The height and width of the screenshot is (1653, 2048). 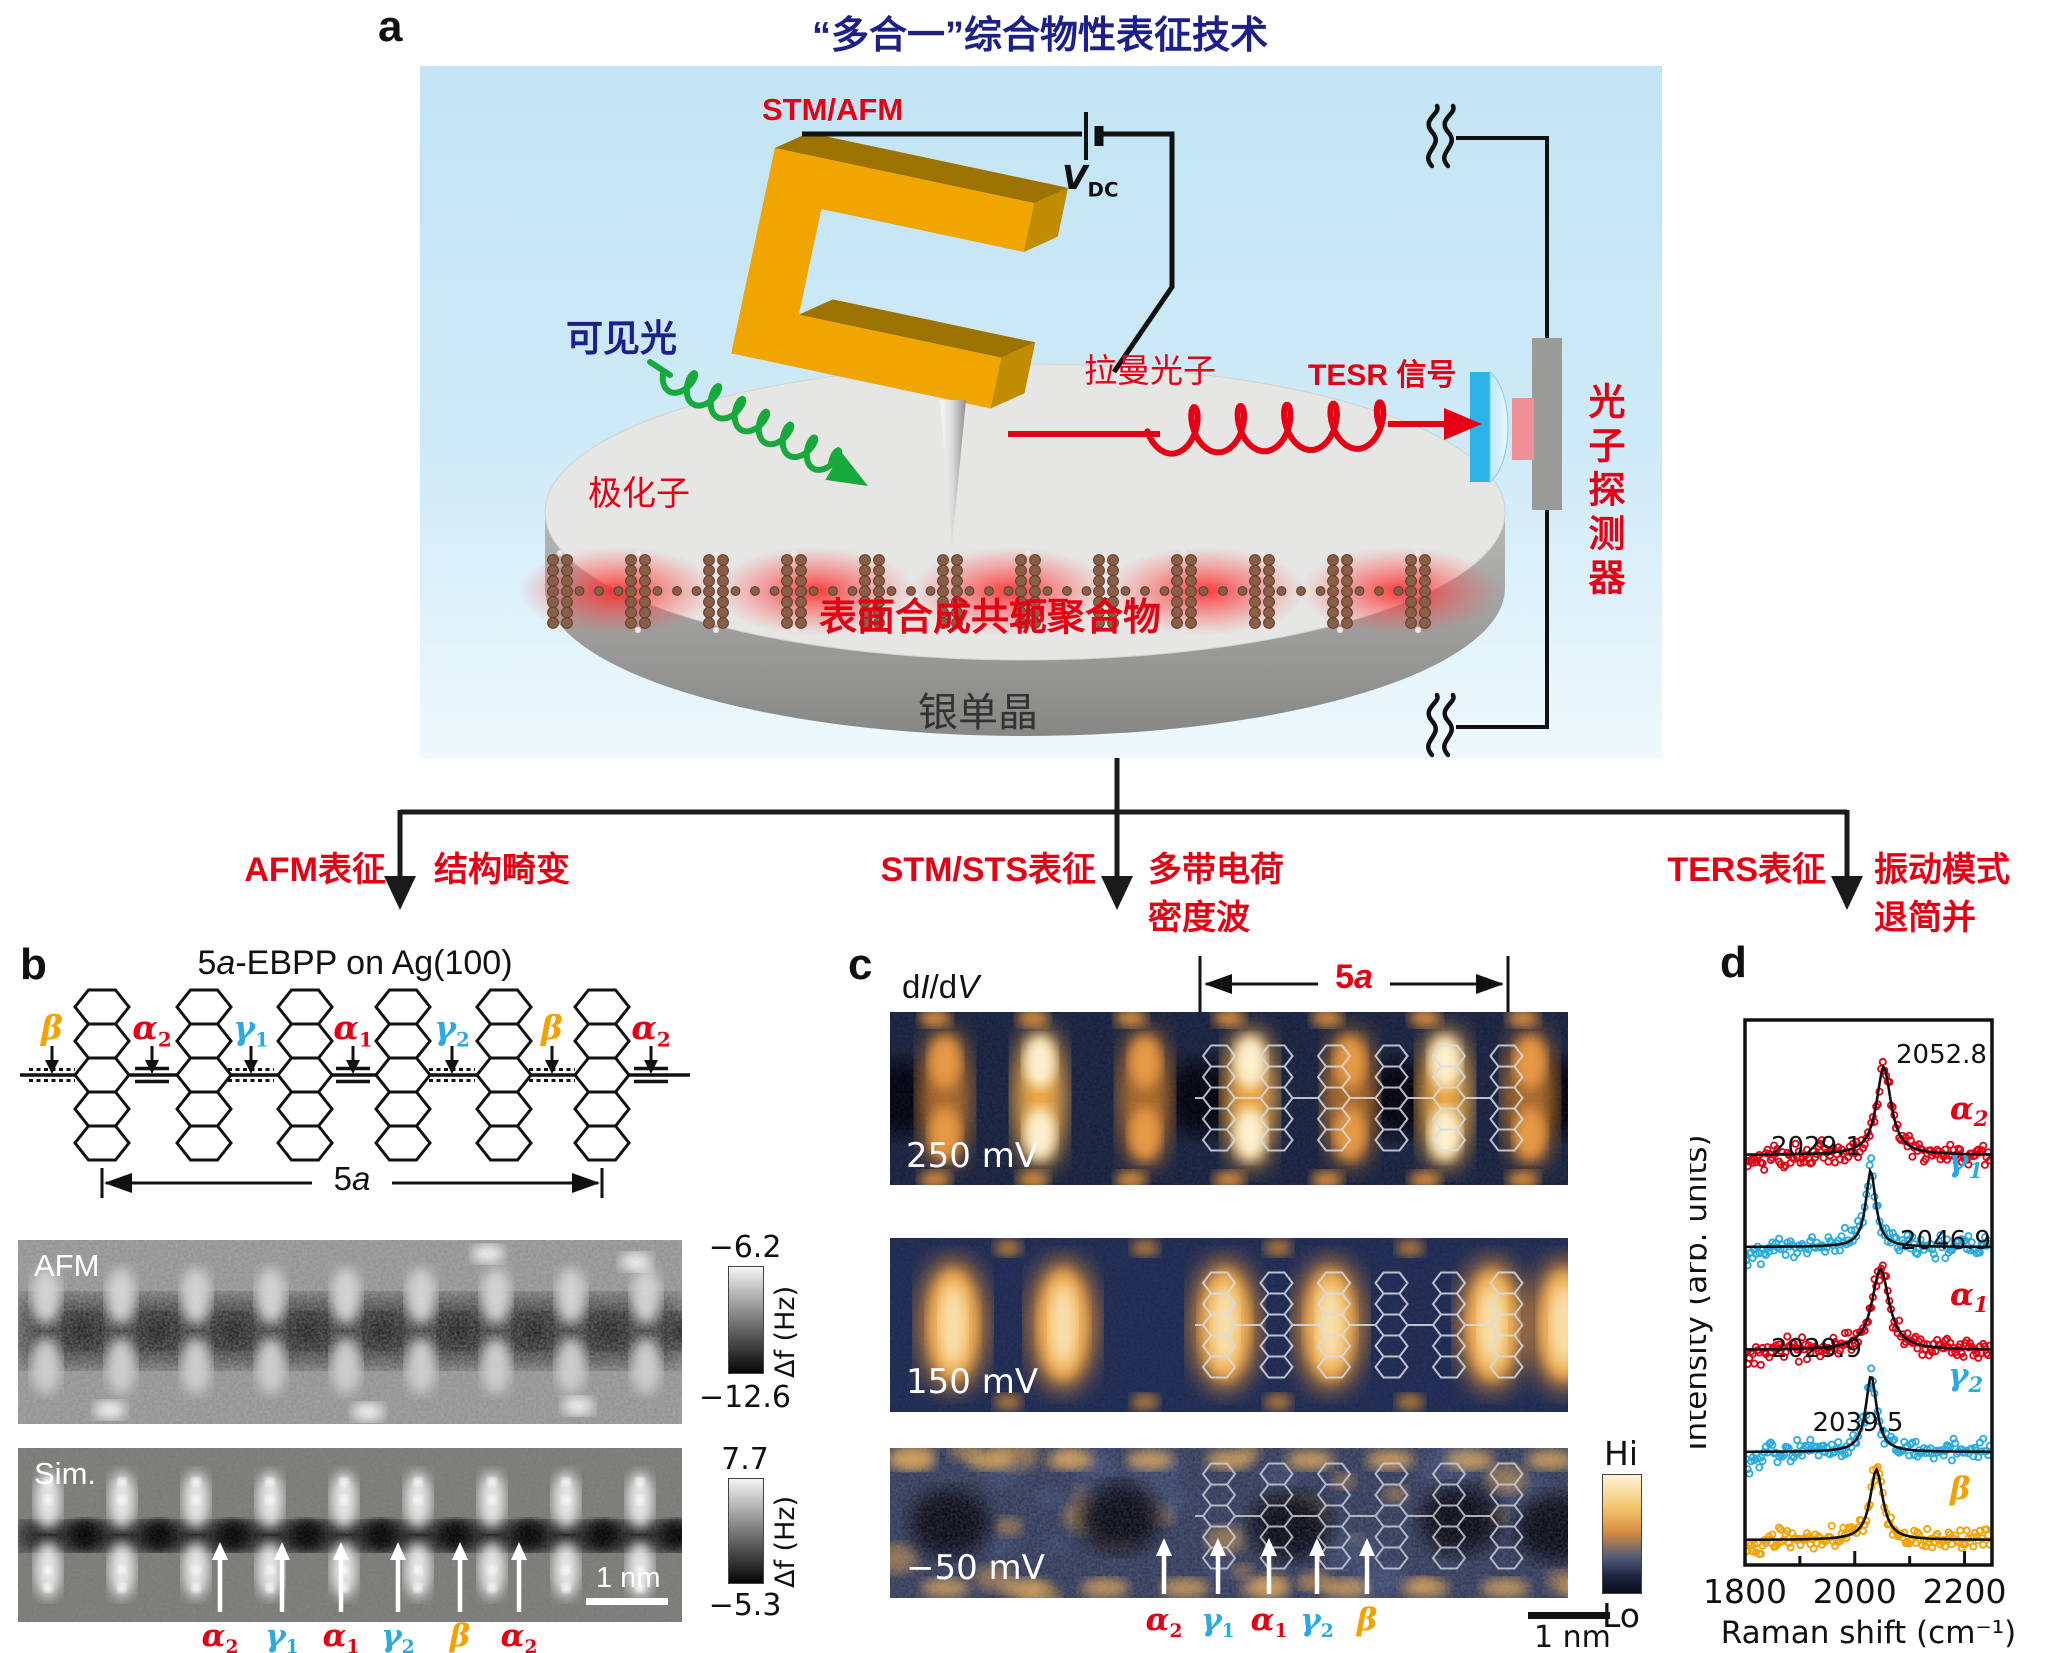 I want to click on bond-label: α1, so click(x=353, y=1030).